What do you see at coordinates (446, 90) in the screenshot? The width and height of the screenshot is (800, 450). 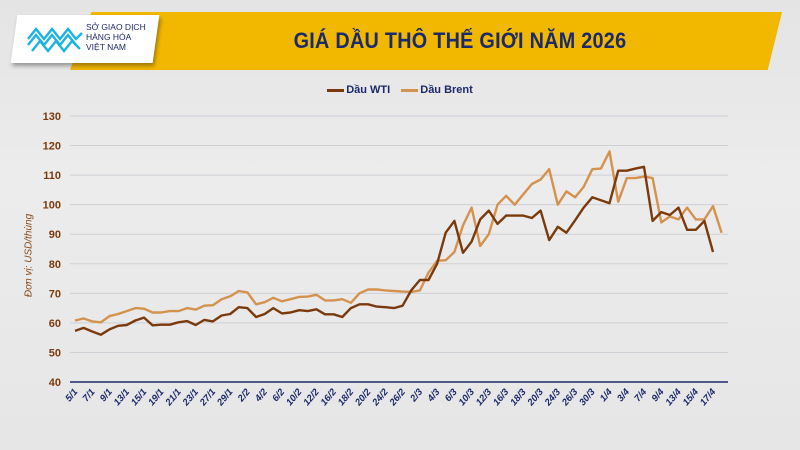 I see `legend-label: Dầu Brent` at bounding box center [446, 90].